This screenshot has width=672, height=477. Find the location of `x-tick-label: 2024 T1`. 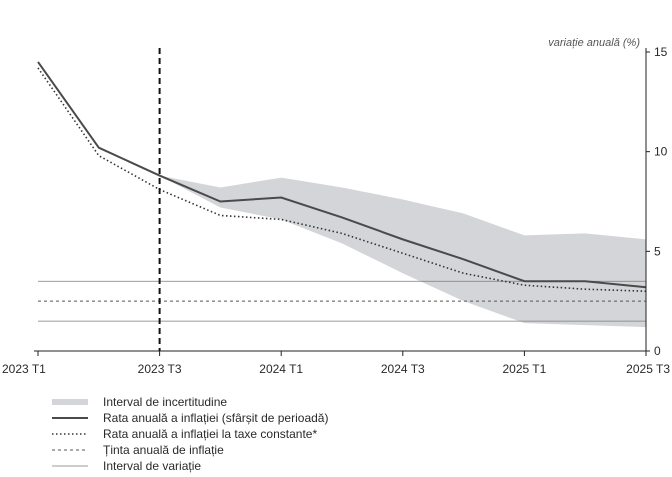

x-tick-label: 2024 T1 is located at coordinates (281, 369).